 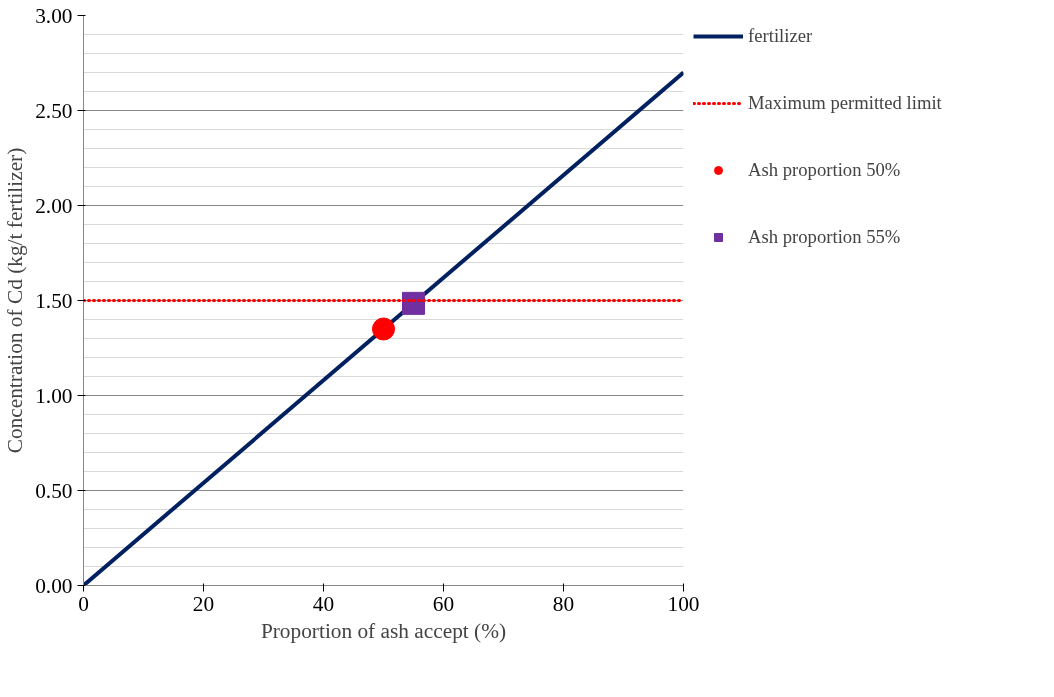 I want to click on legend-label: Maximum permitted limit, so click(x=845, y=103).